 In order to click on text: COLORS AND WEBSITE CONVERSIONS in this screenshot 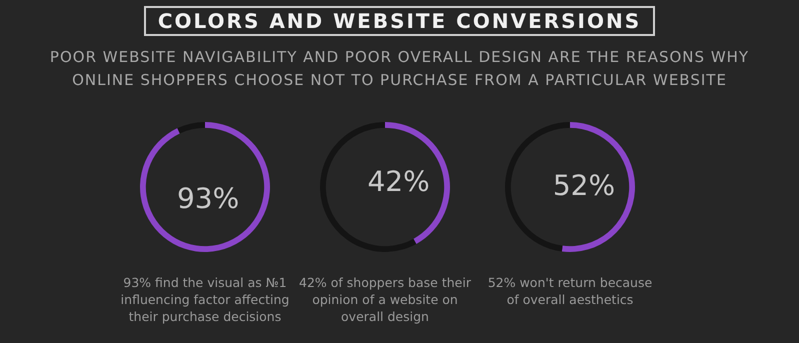, I will do `click(400, 21)`.